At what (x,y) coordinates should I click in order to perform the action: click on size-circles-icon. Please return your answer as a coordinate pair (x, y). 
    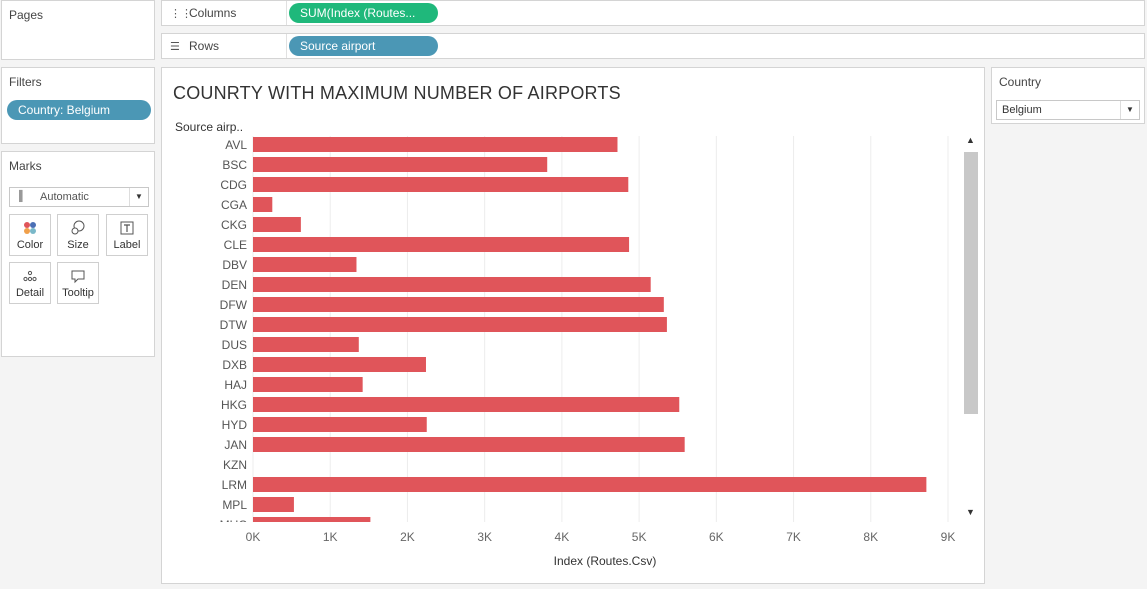
    Looking at the image, I should click on (78, 229).